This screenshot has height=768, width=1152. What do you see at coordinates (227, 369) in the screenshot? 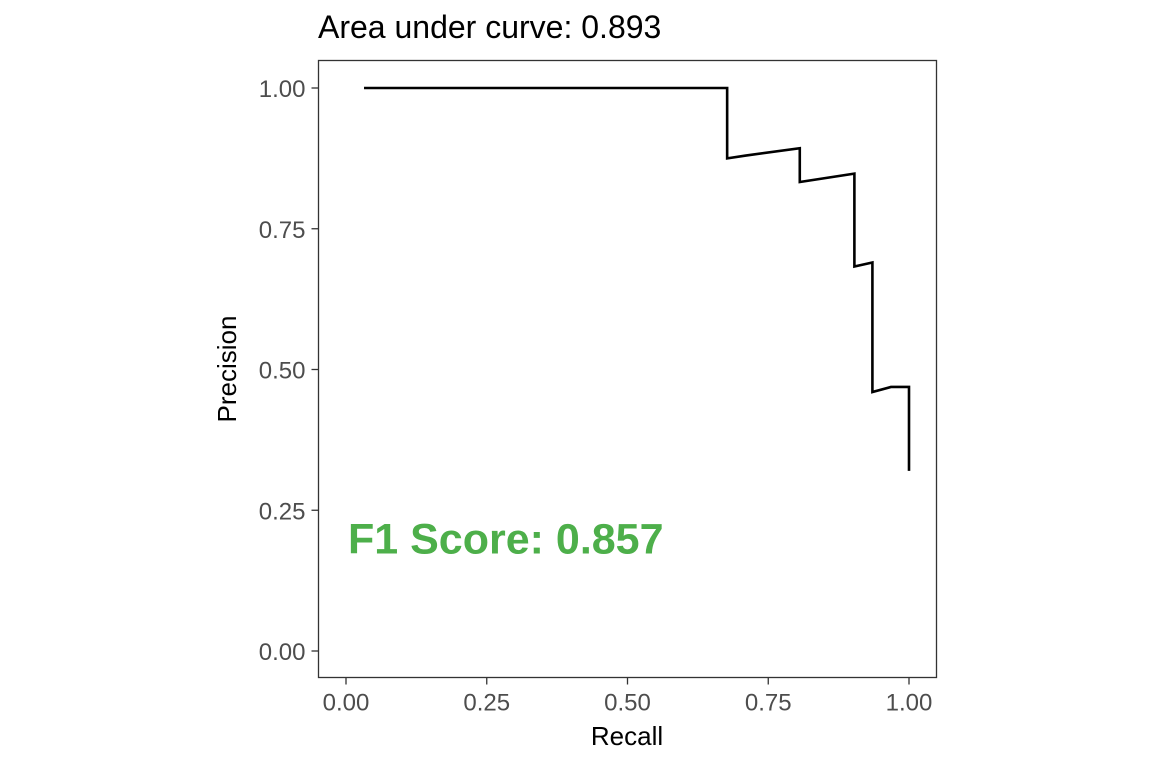
I see `y-axis-title: Precision` at bounding box center [227, 369].